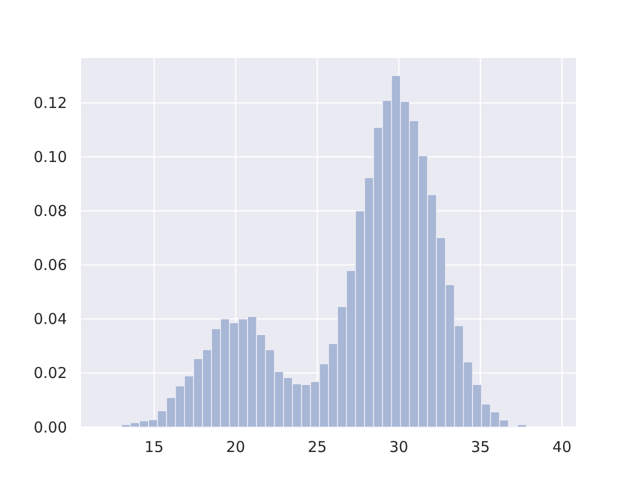  What do you see at coordinates (50, 373) in the screenshot?
I see `y-tick-label: 0.02` at bounding box center [50, 373].